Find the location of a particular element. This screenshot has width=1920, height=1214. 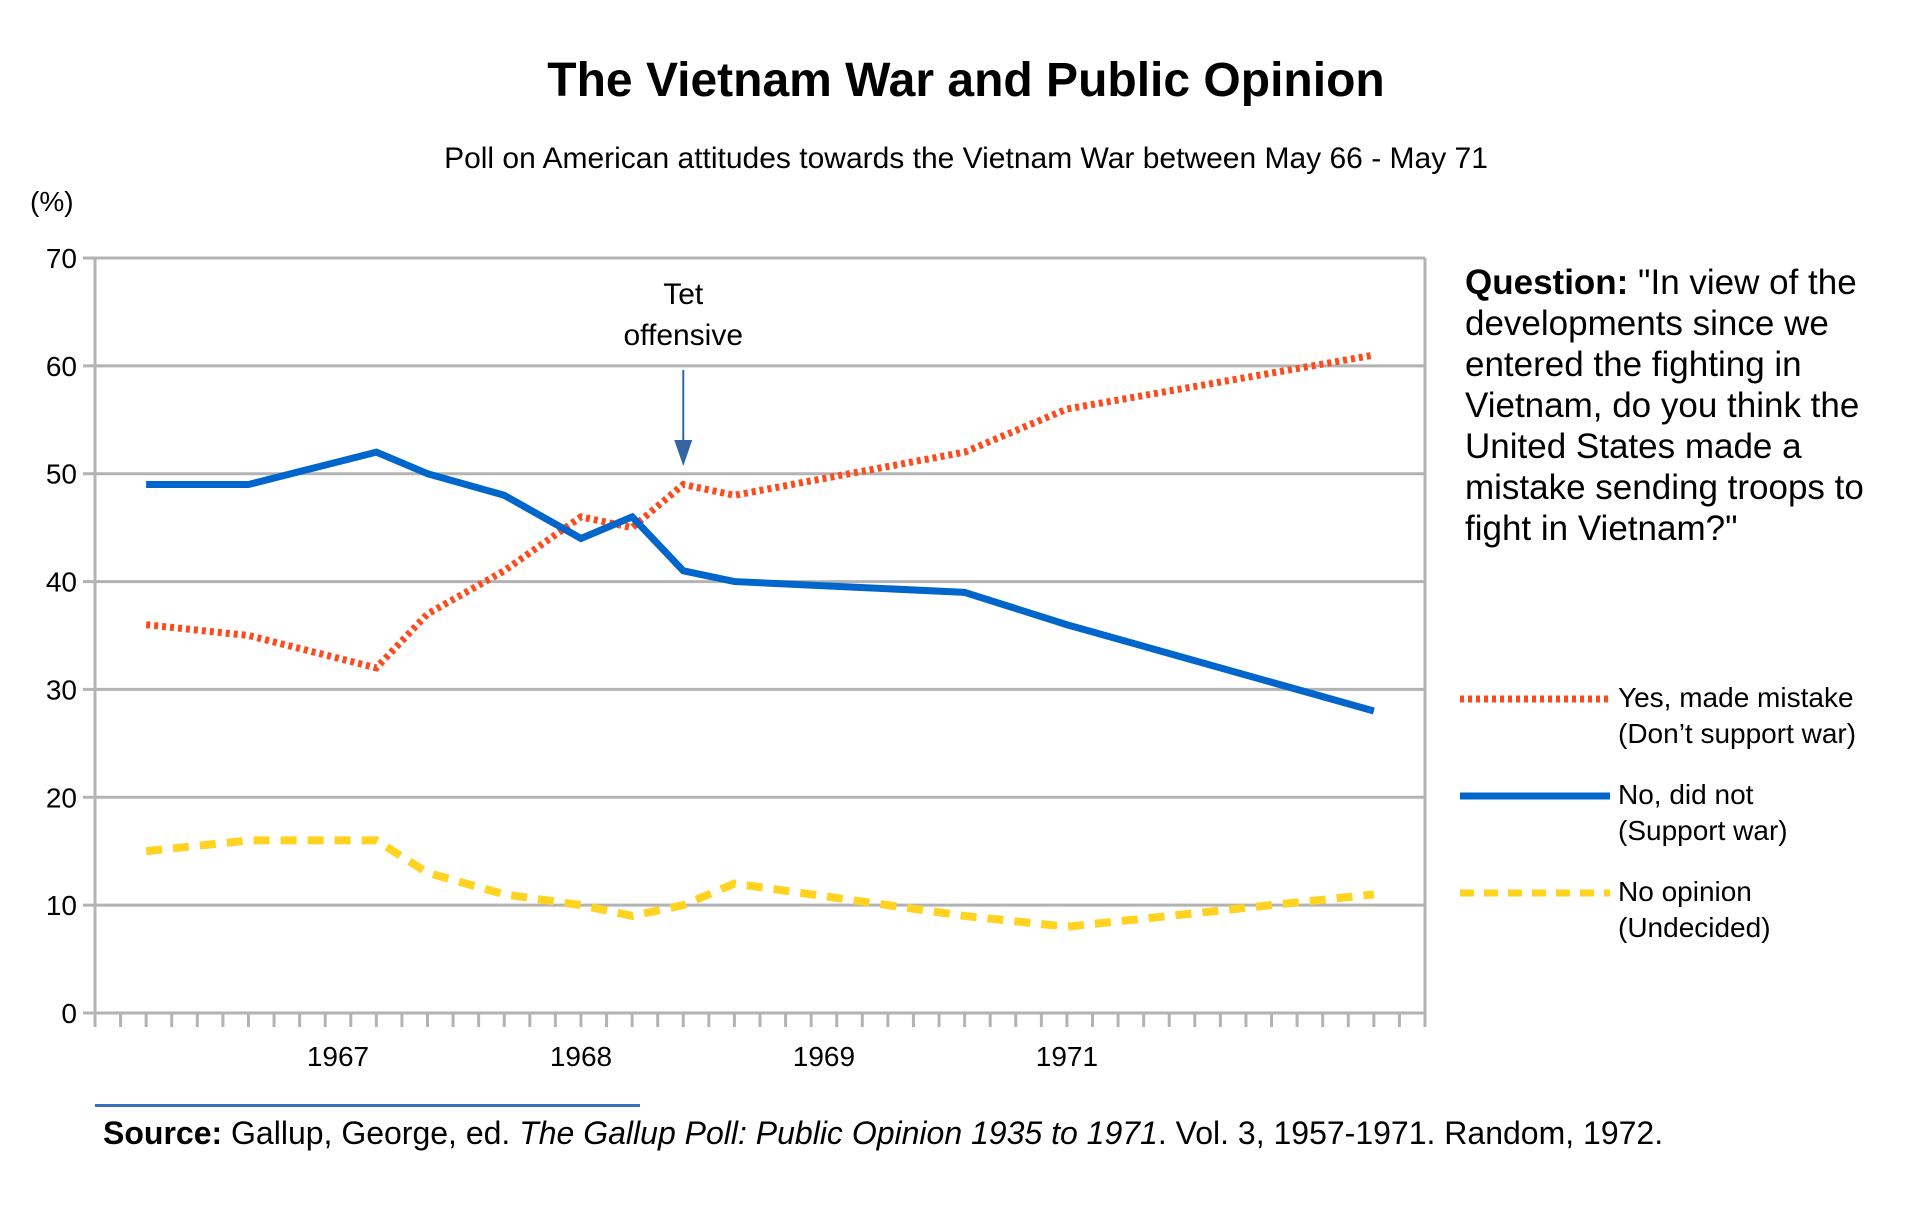

annotation-line-1: Tet is located at coordinates (683, 294).